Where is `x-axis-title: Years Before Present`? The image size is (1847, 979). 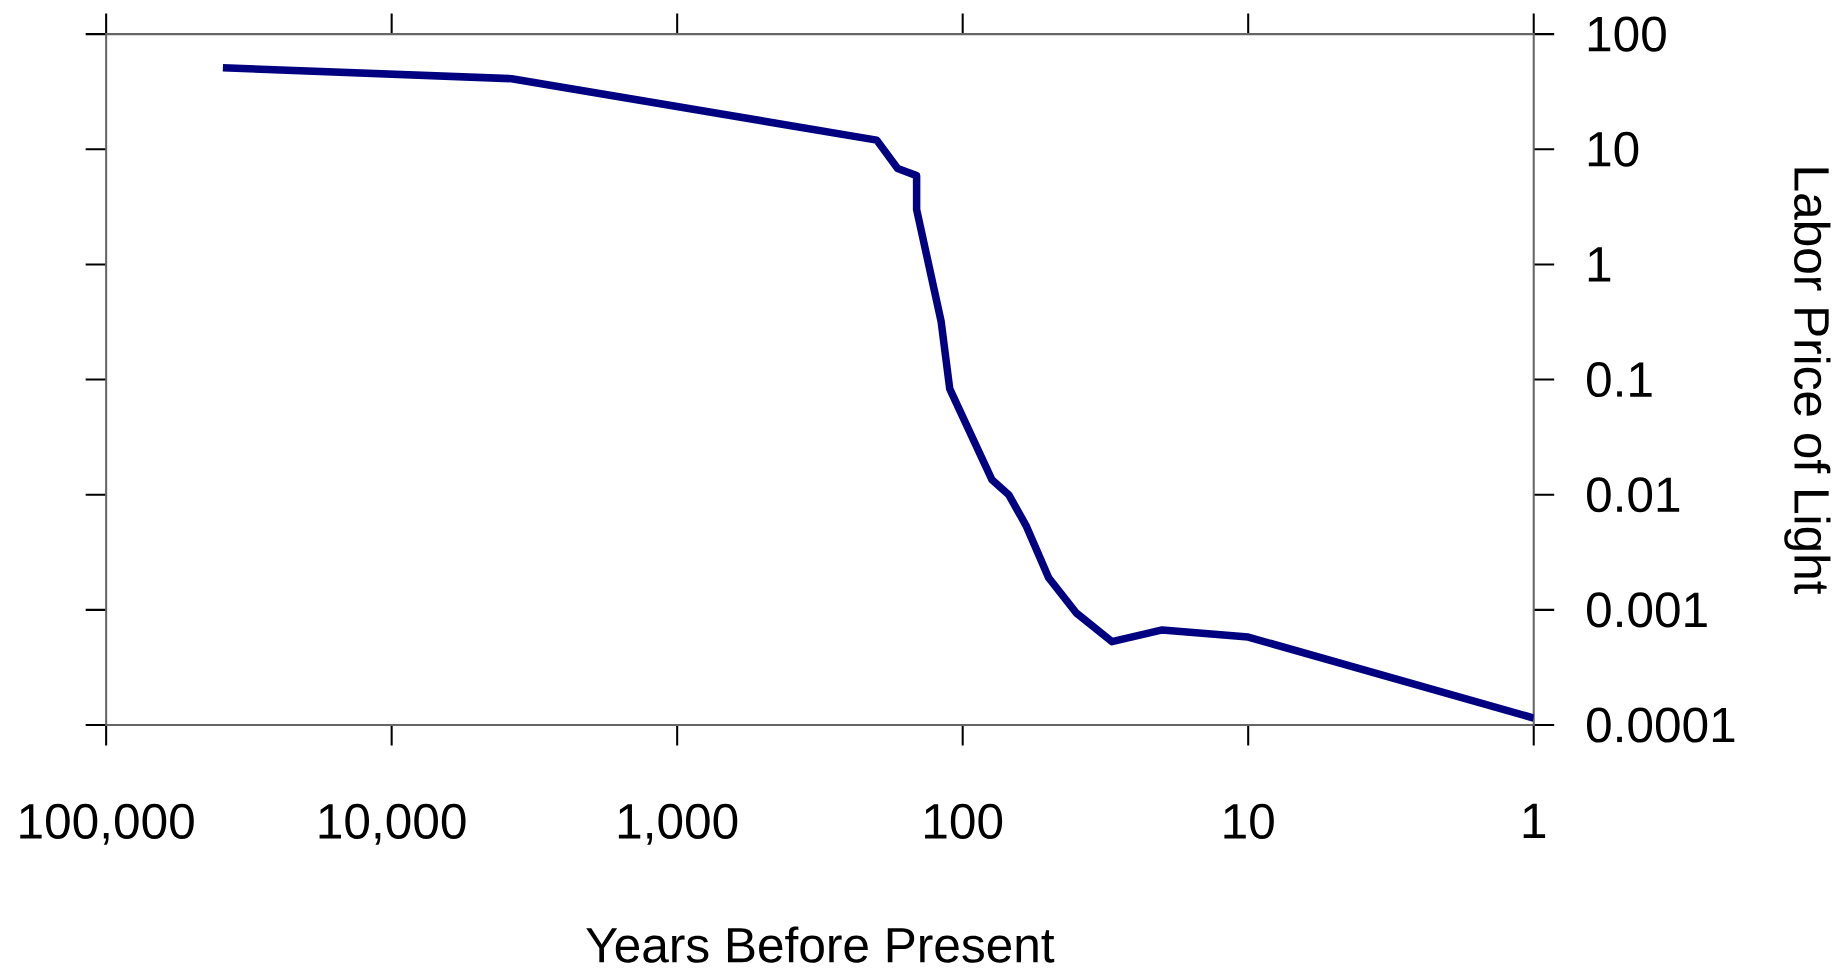 x-axis-title: Years Before Present is located at coordinates (820, 944).